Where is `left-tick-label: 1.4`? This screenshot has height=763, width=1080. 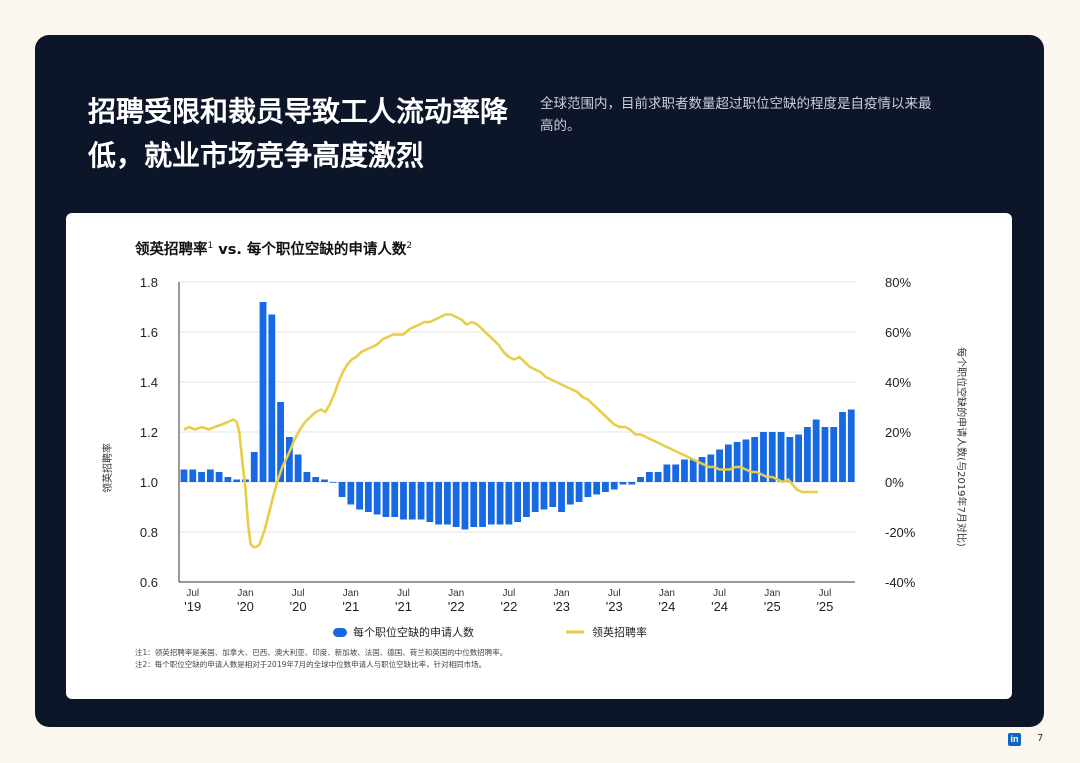 left-tick-label: 1.4 is located at coordinates (149, 382).